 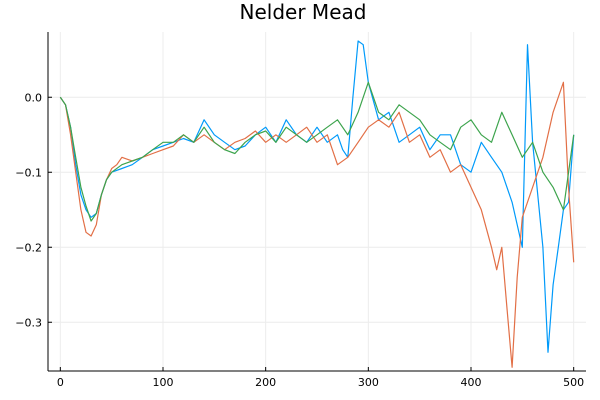 What do you see at coordinates (60, 382) in the screenshot?
I see `x-tick-label: 0` at bounding box center [60, 382].